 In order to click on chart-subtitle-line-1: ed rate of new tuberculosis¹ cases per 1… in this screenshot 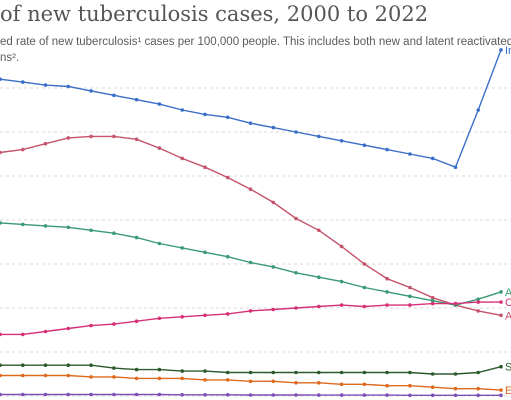, I will do `click(255, 42)`.